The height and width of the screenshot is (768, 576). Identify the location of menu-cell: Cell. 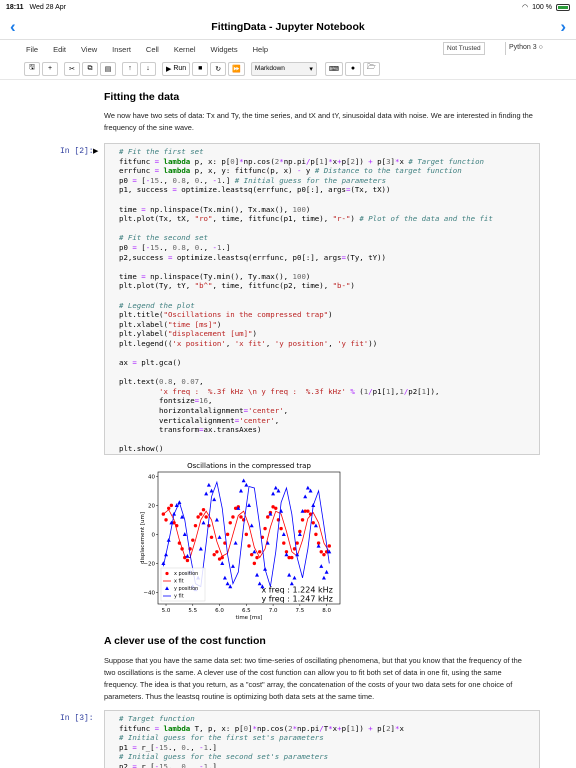
(152, 49).